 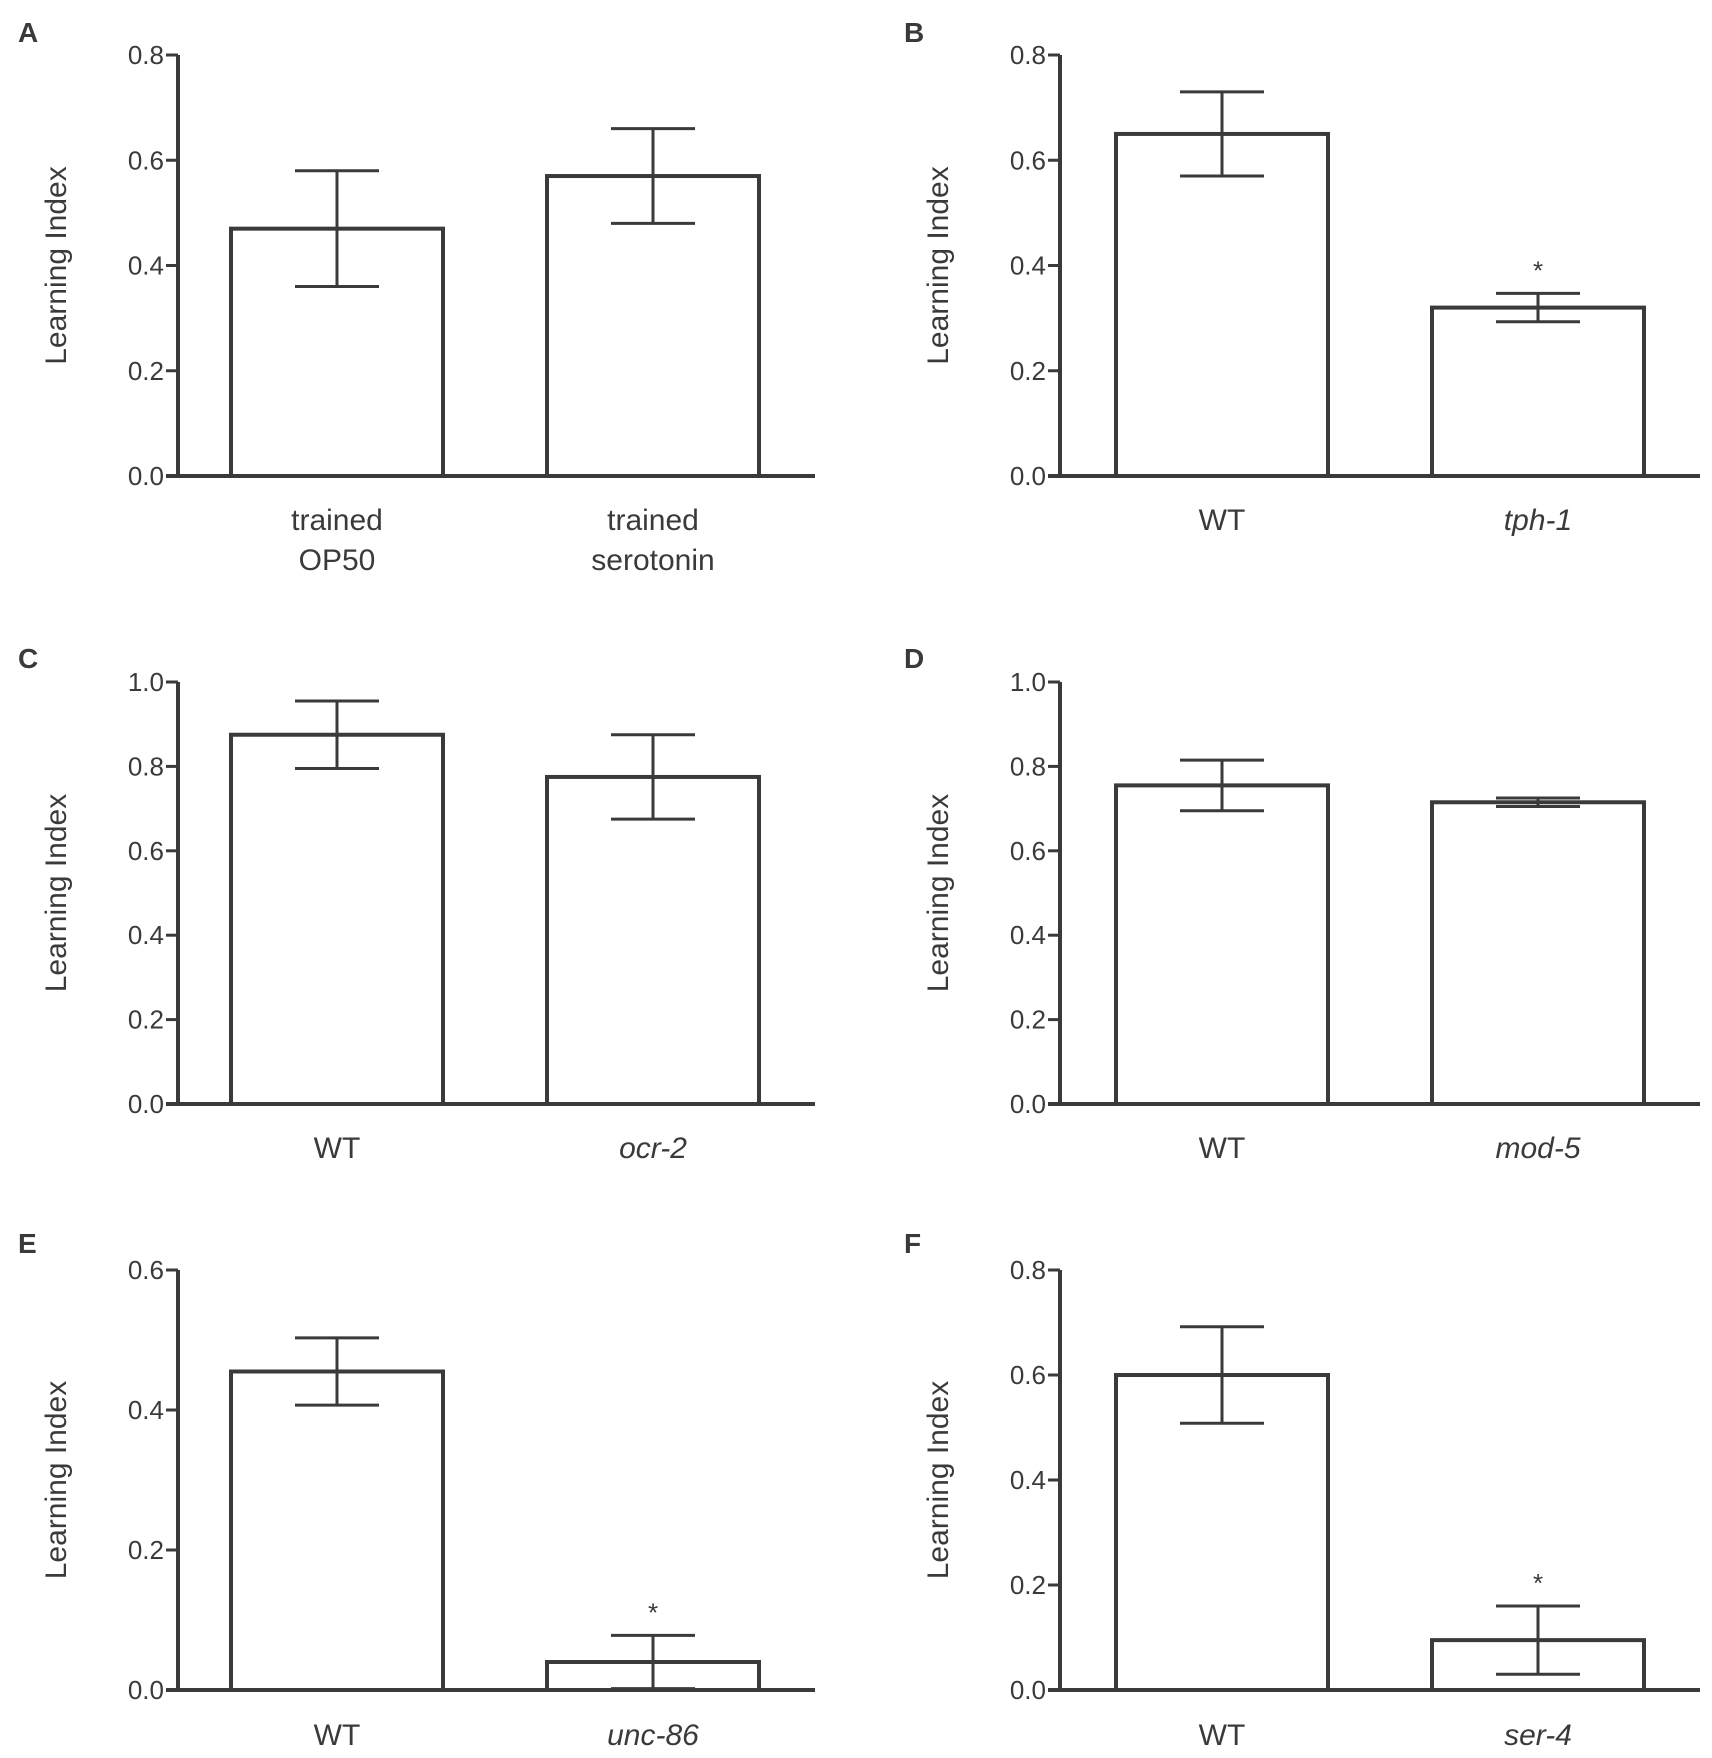 I want to click on panel-a-y-tick-label: 0.2, so click(x=146, y=371).